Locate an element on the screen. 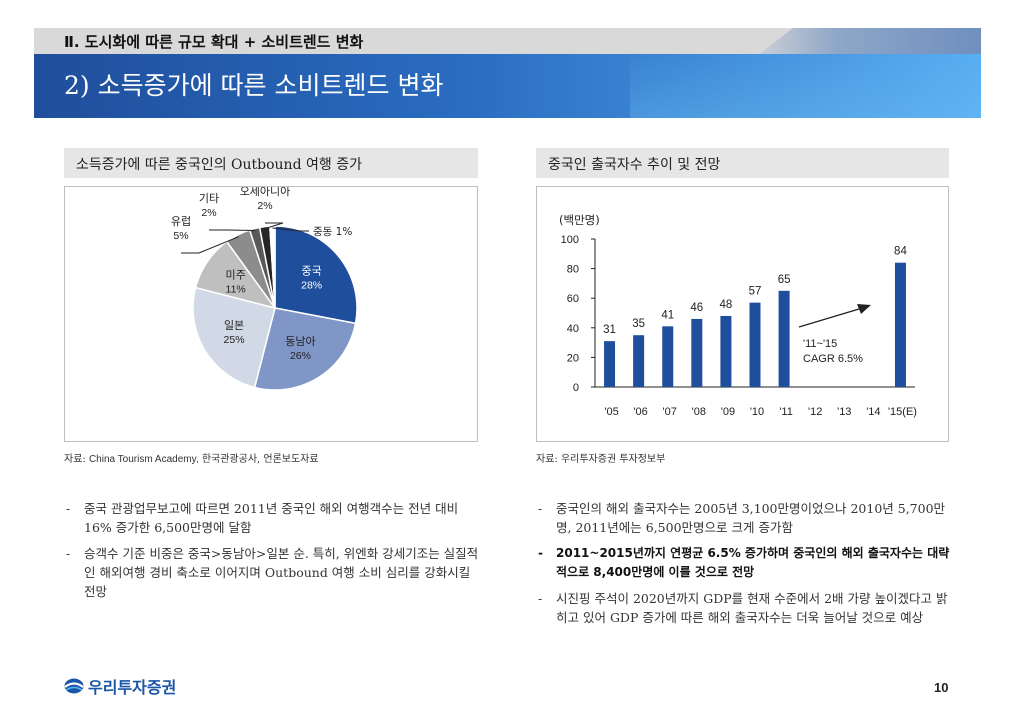 This screenshot has height=723, width=1023. pie-slice-label: 기타 is located at coordinates (209, 198).